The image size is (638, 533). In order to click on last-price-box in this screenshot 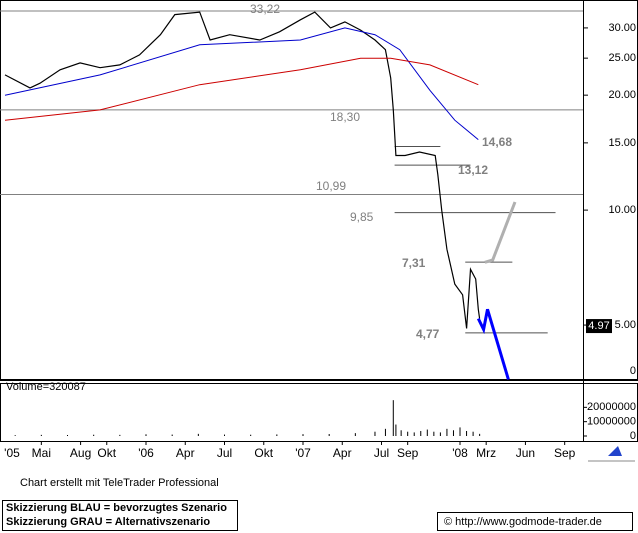, I will do `click(599, 326)`.